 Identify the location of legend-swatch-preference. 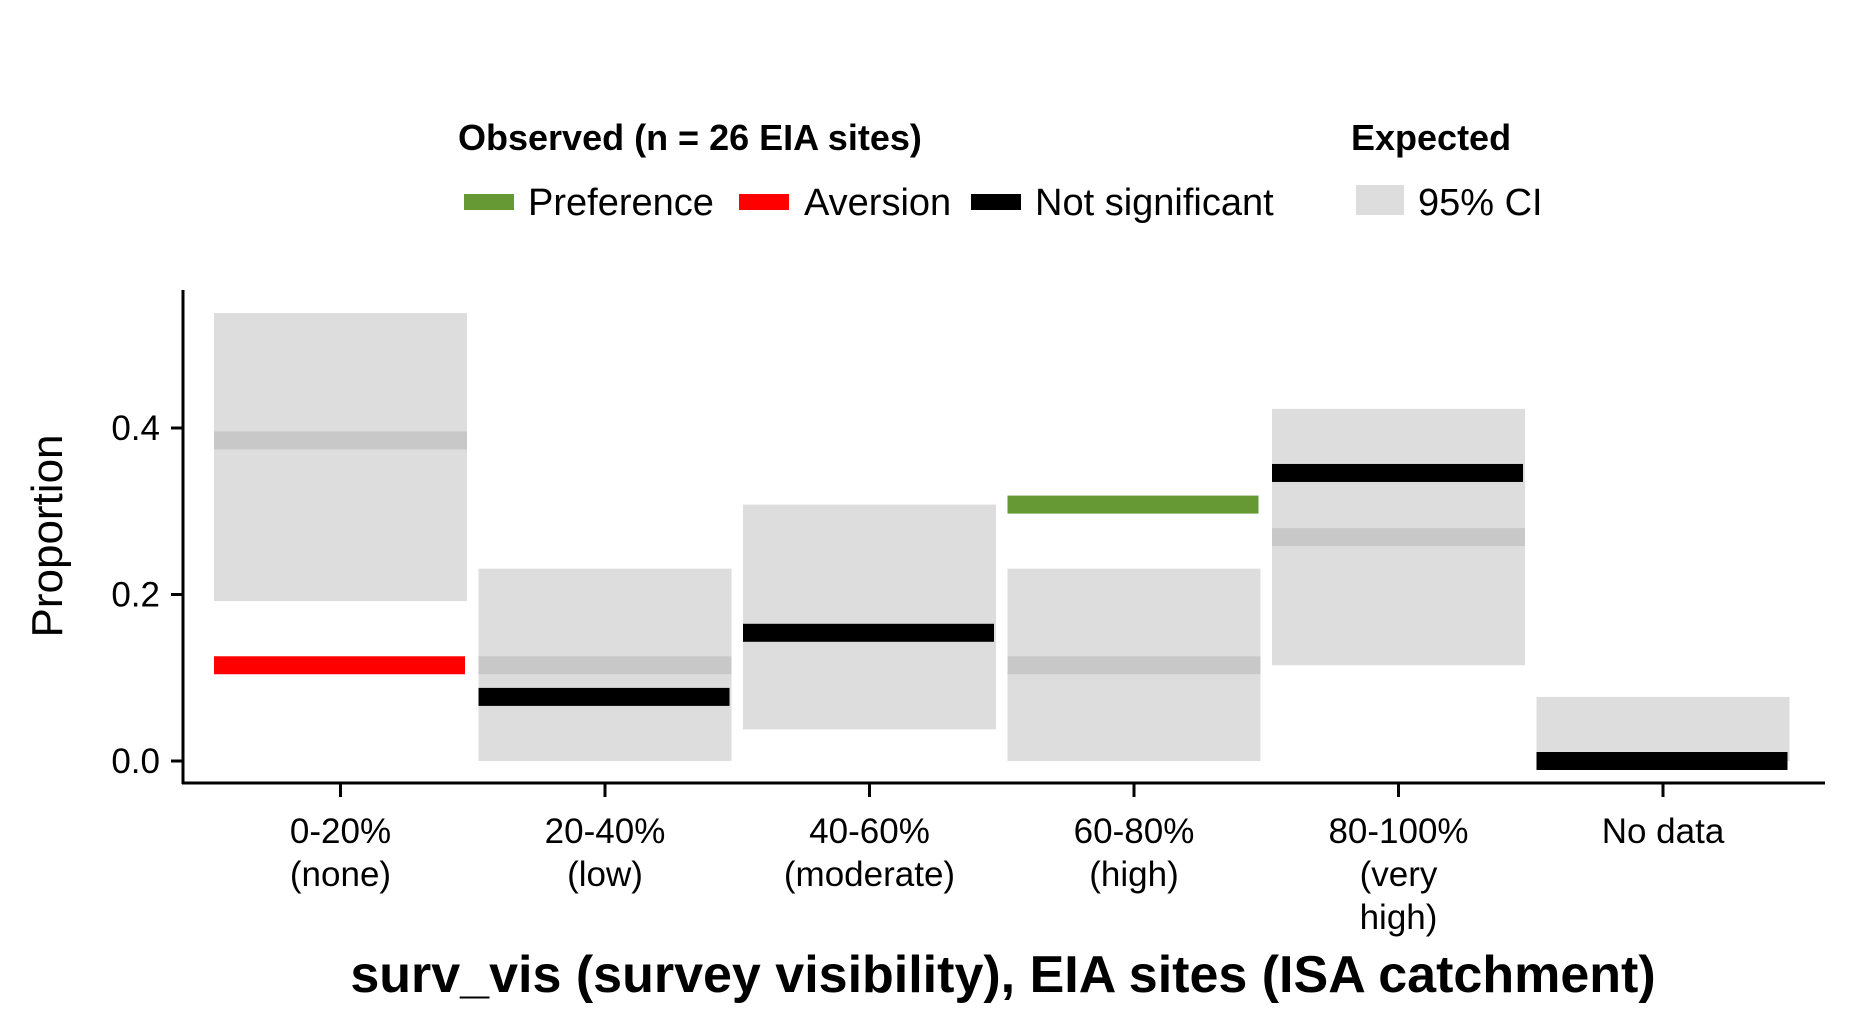
(489, 202).